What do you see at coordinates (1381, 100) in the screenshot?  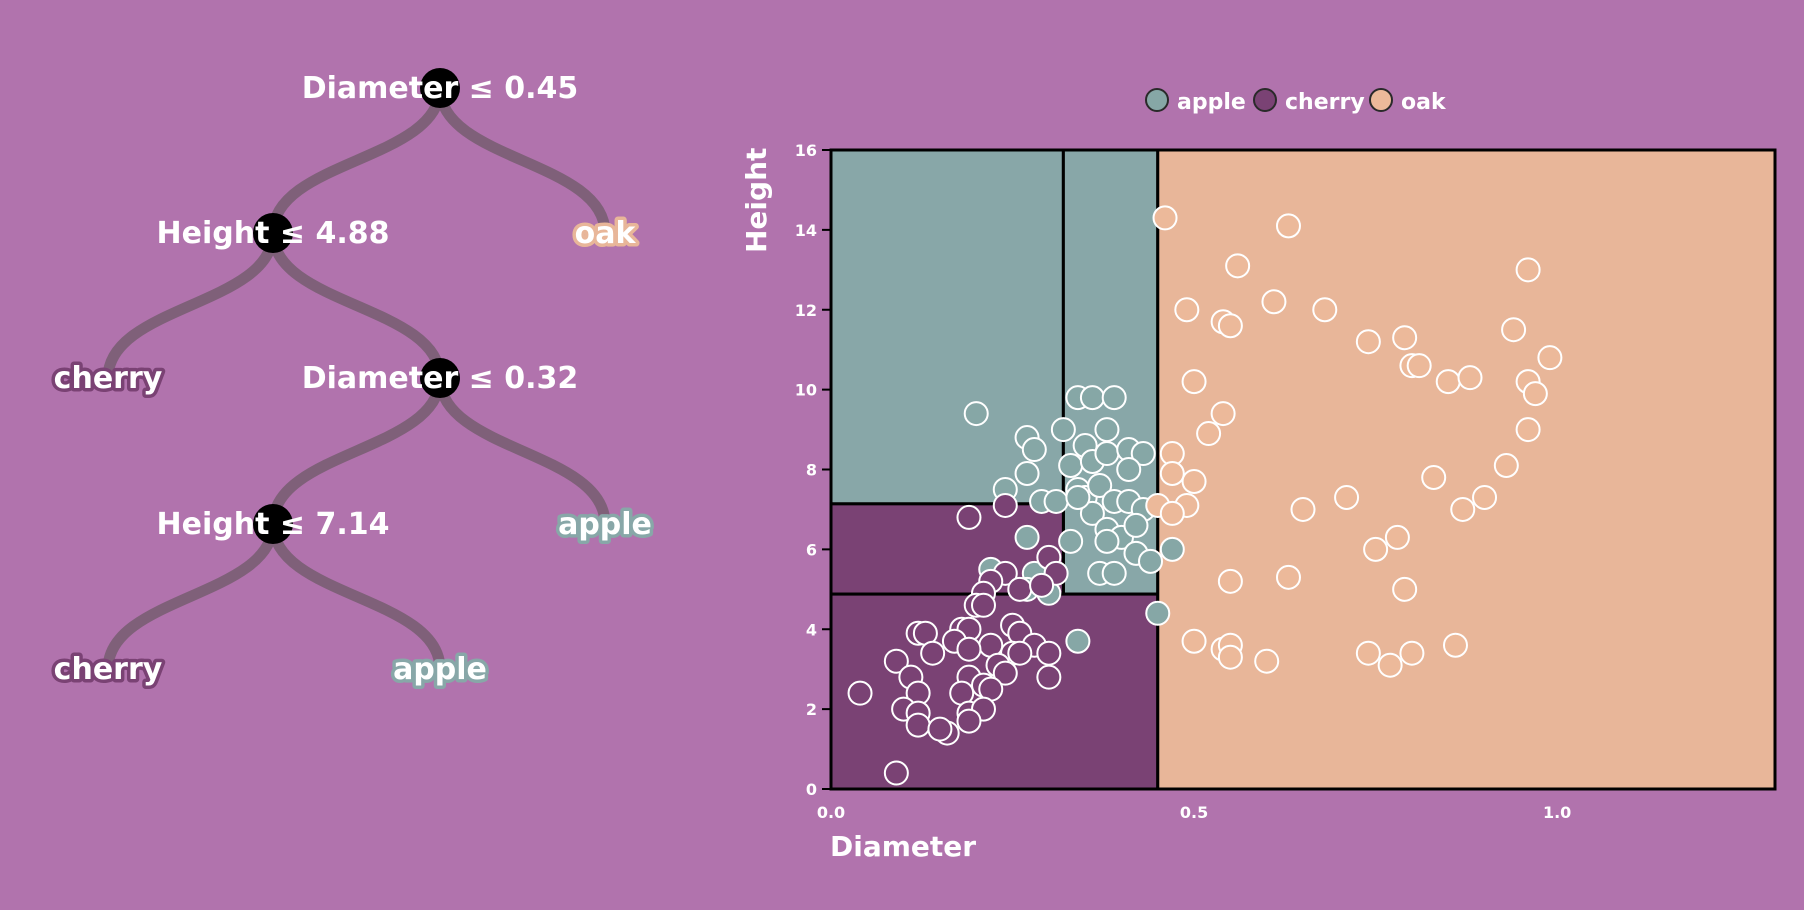 I see `legend-swatch-oak` at bounding box center [1381, 100].